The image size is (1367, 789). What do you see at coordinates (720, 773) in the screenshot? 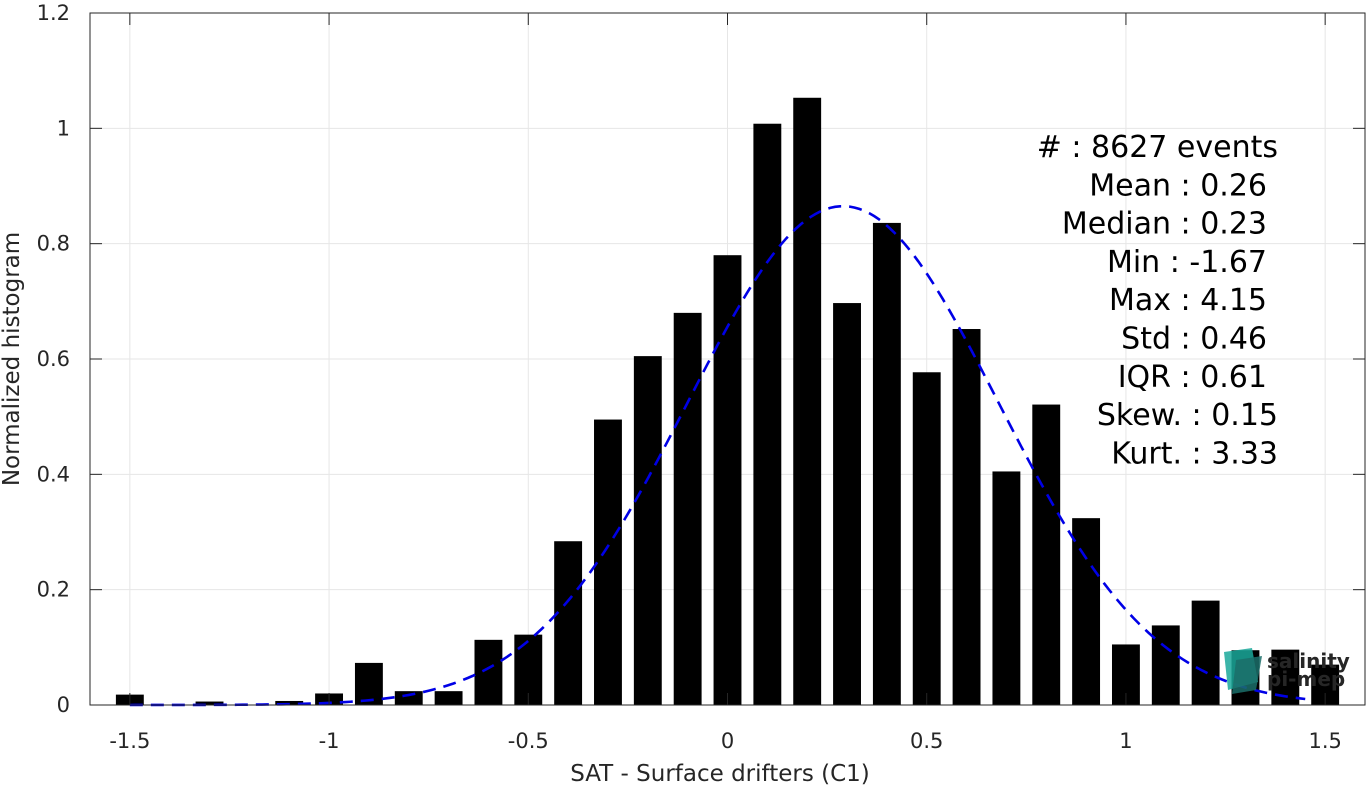
I see `x-axis-label: SAT - Surface drifters (C1)` at bounding box center [720, 773].